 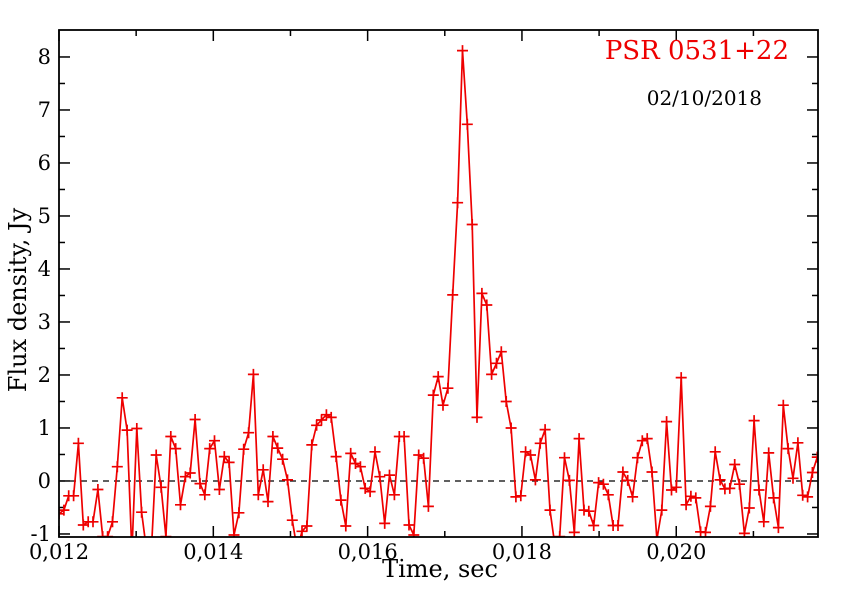 I want to click on x-tick-label: 0,018, so click(x=522, y=552).